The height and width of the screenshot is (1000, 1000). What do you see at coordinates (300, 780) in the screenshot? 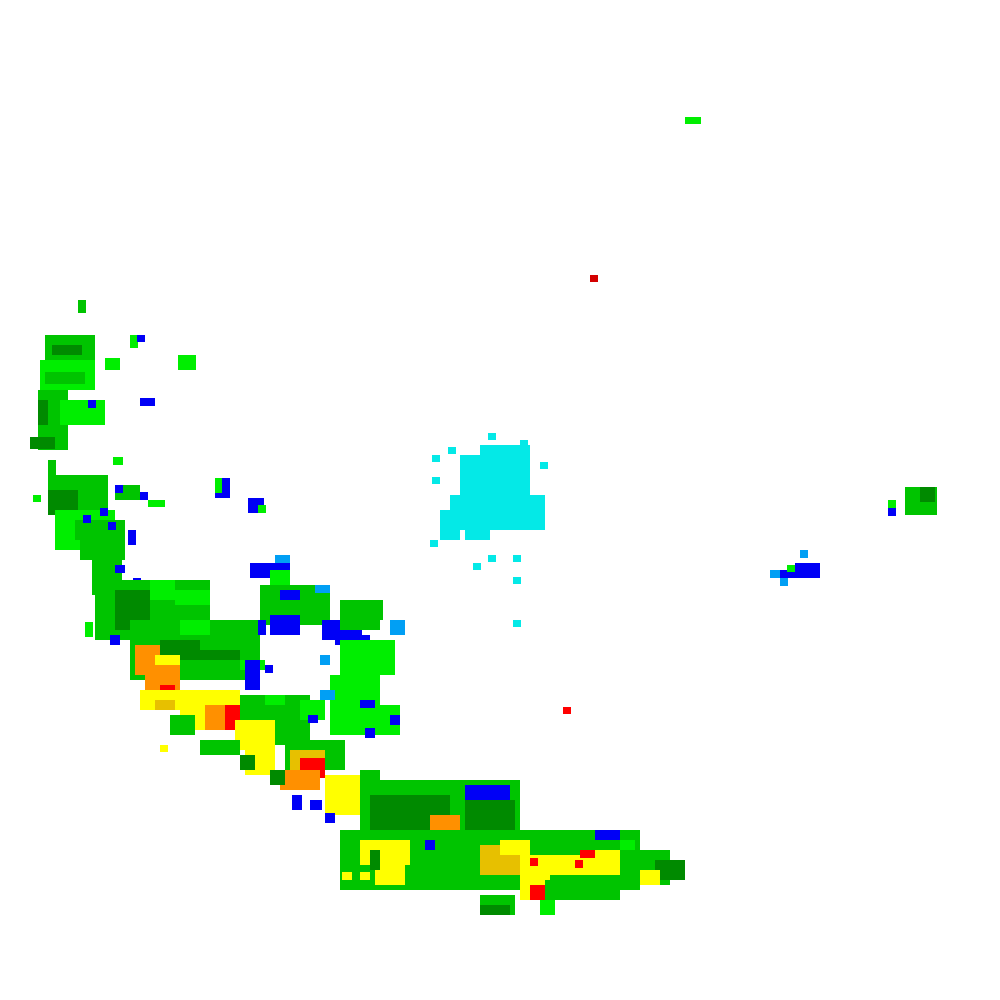
I see `echo-cell-o` at bounding box center [300, 780].